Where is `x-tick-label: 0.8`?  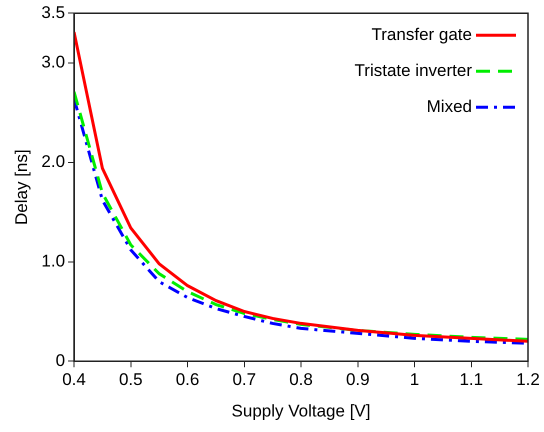 x-tick-label: 0.8 is located at coordinates (301, 380).